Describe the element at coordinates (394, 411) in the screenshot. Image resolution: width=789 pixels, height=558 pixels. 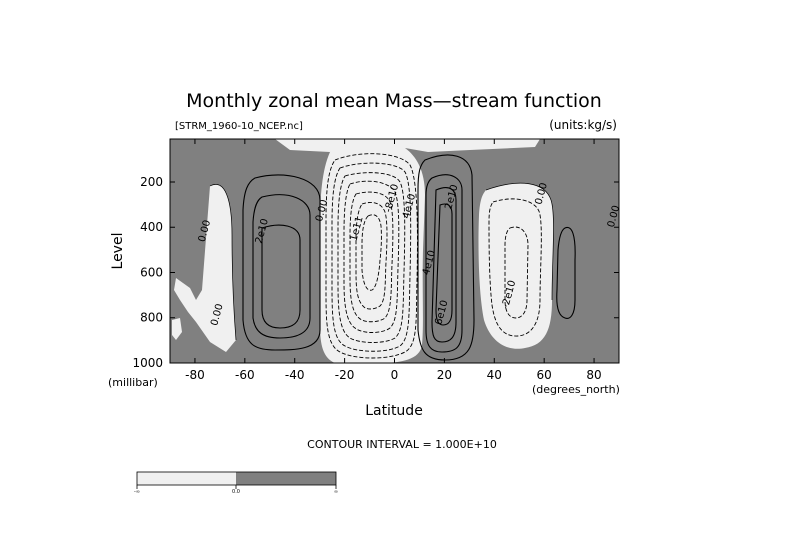
I see `x-axis-label: Latitude` at that location.